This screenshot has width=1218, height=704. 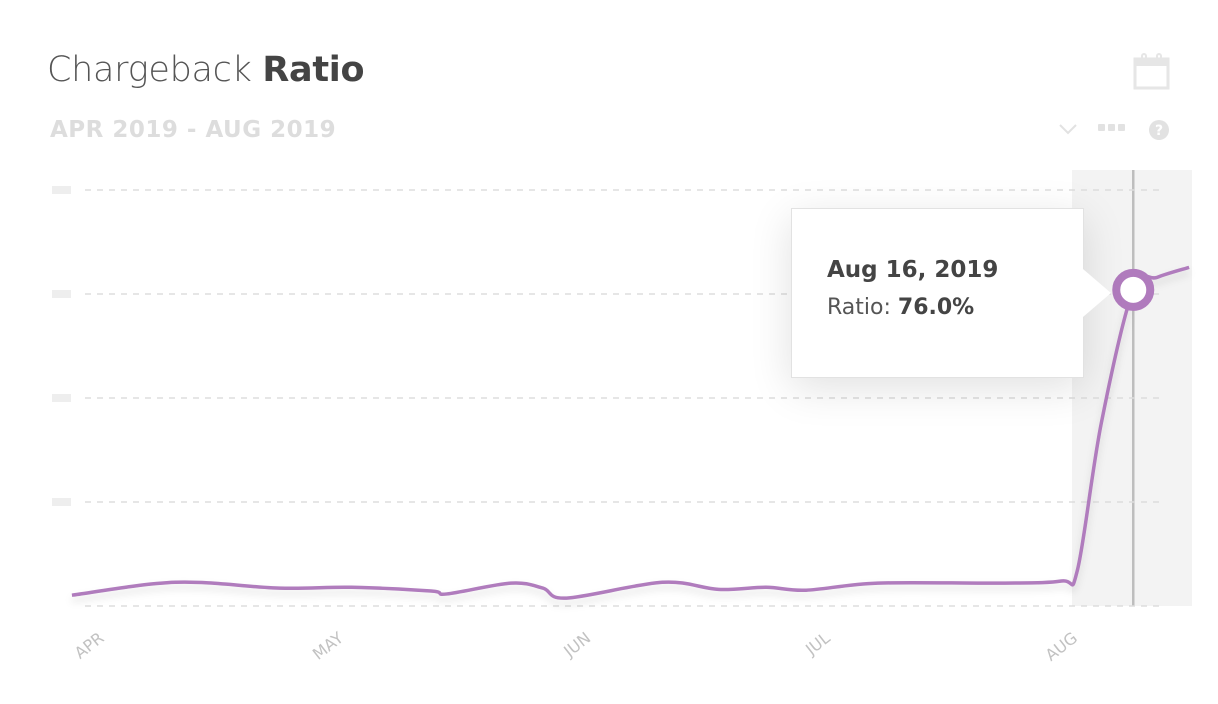 I want to click on x-tick-label: APR, so click(x=89, y=645).